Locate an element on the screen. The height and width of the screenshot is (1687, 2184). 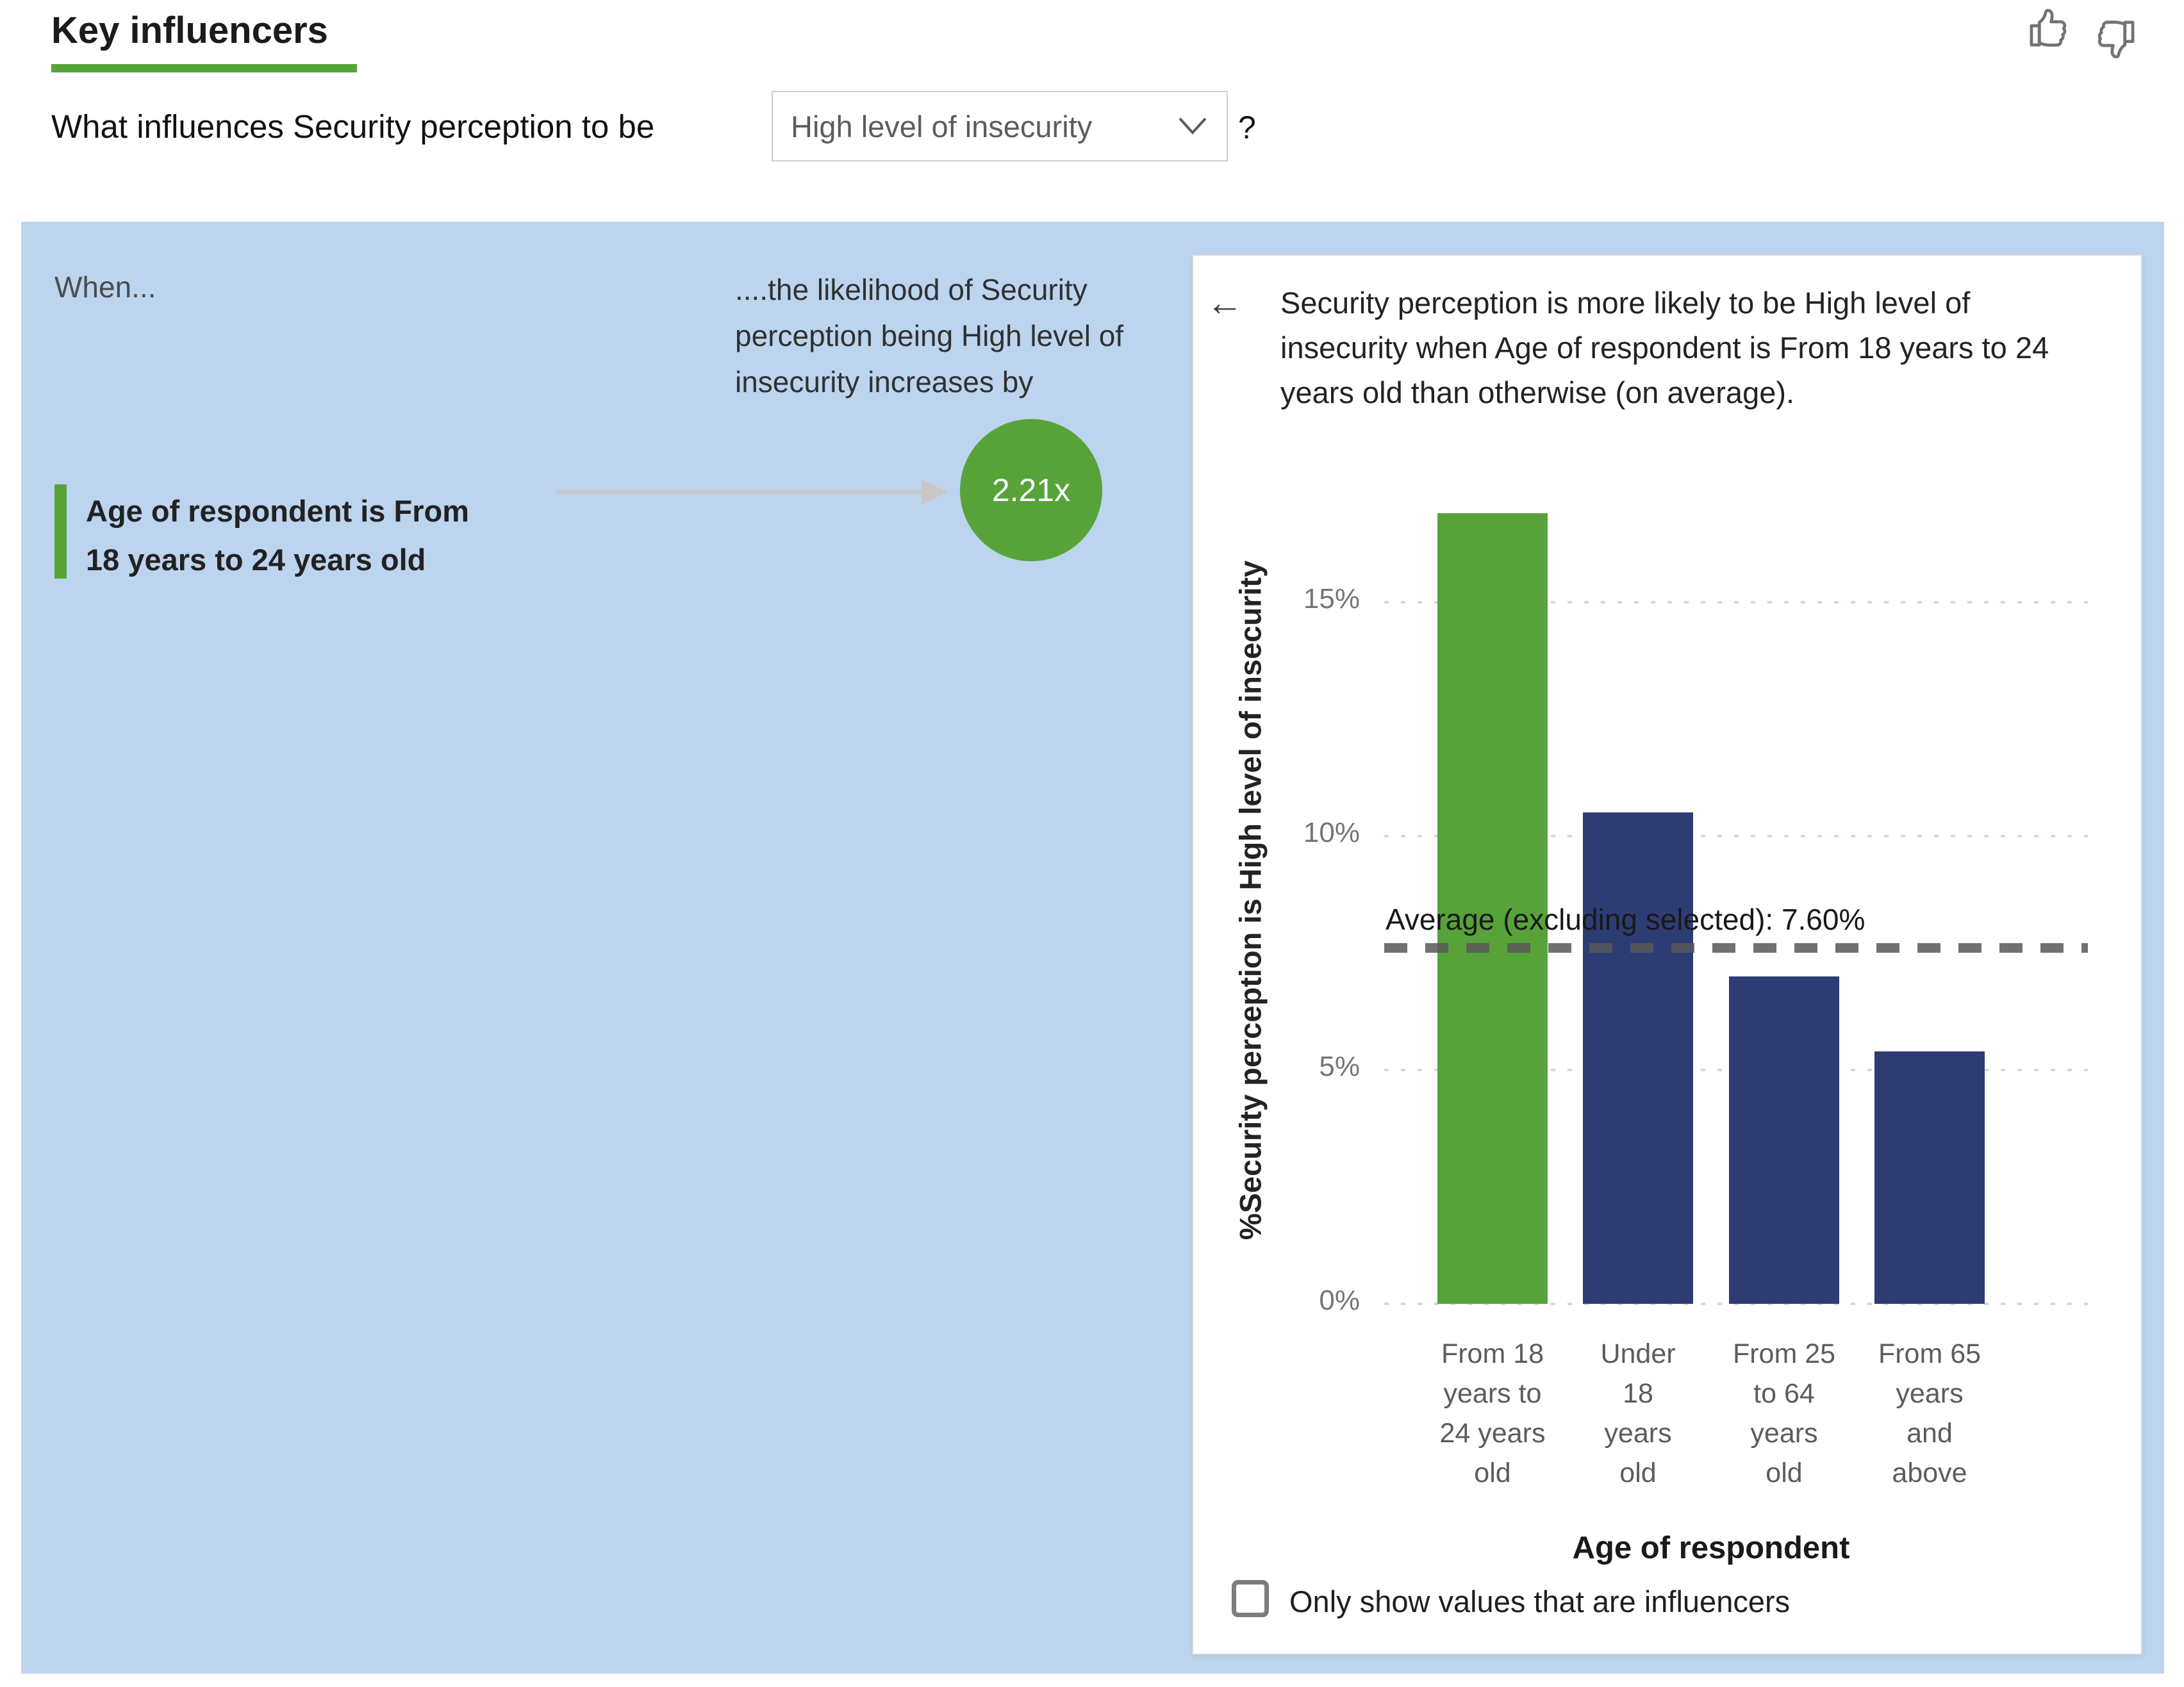
average-line-label: Average (excluding selected): 7.60% is located at coordinates (1626, 920).